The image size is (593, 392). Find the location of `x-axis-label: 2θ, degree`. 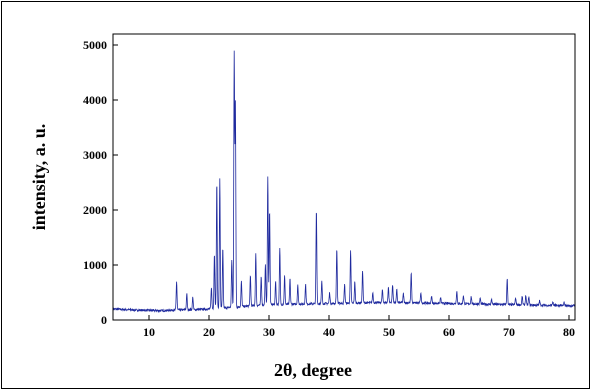

x-axis-label: 2θ, degree is located at coordinates (313, 370).